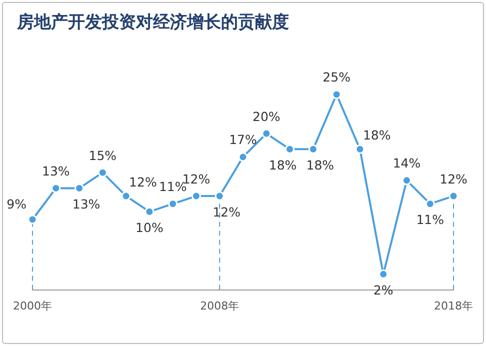 The image size is (486, 346). What do you see at coordinates (152, 22) in the screenshot?
I see `chart-title: 房地产开发投资对经济增长的贡献度` at bounding box center [152, 22].